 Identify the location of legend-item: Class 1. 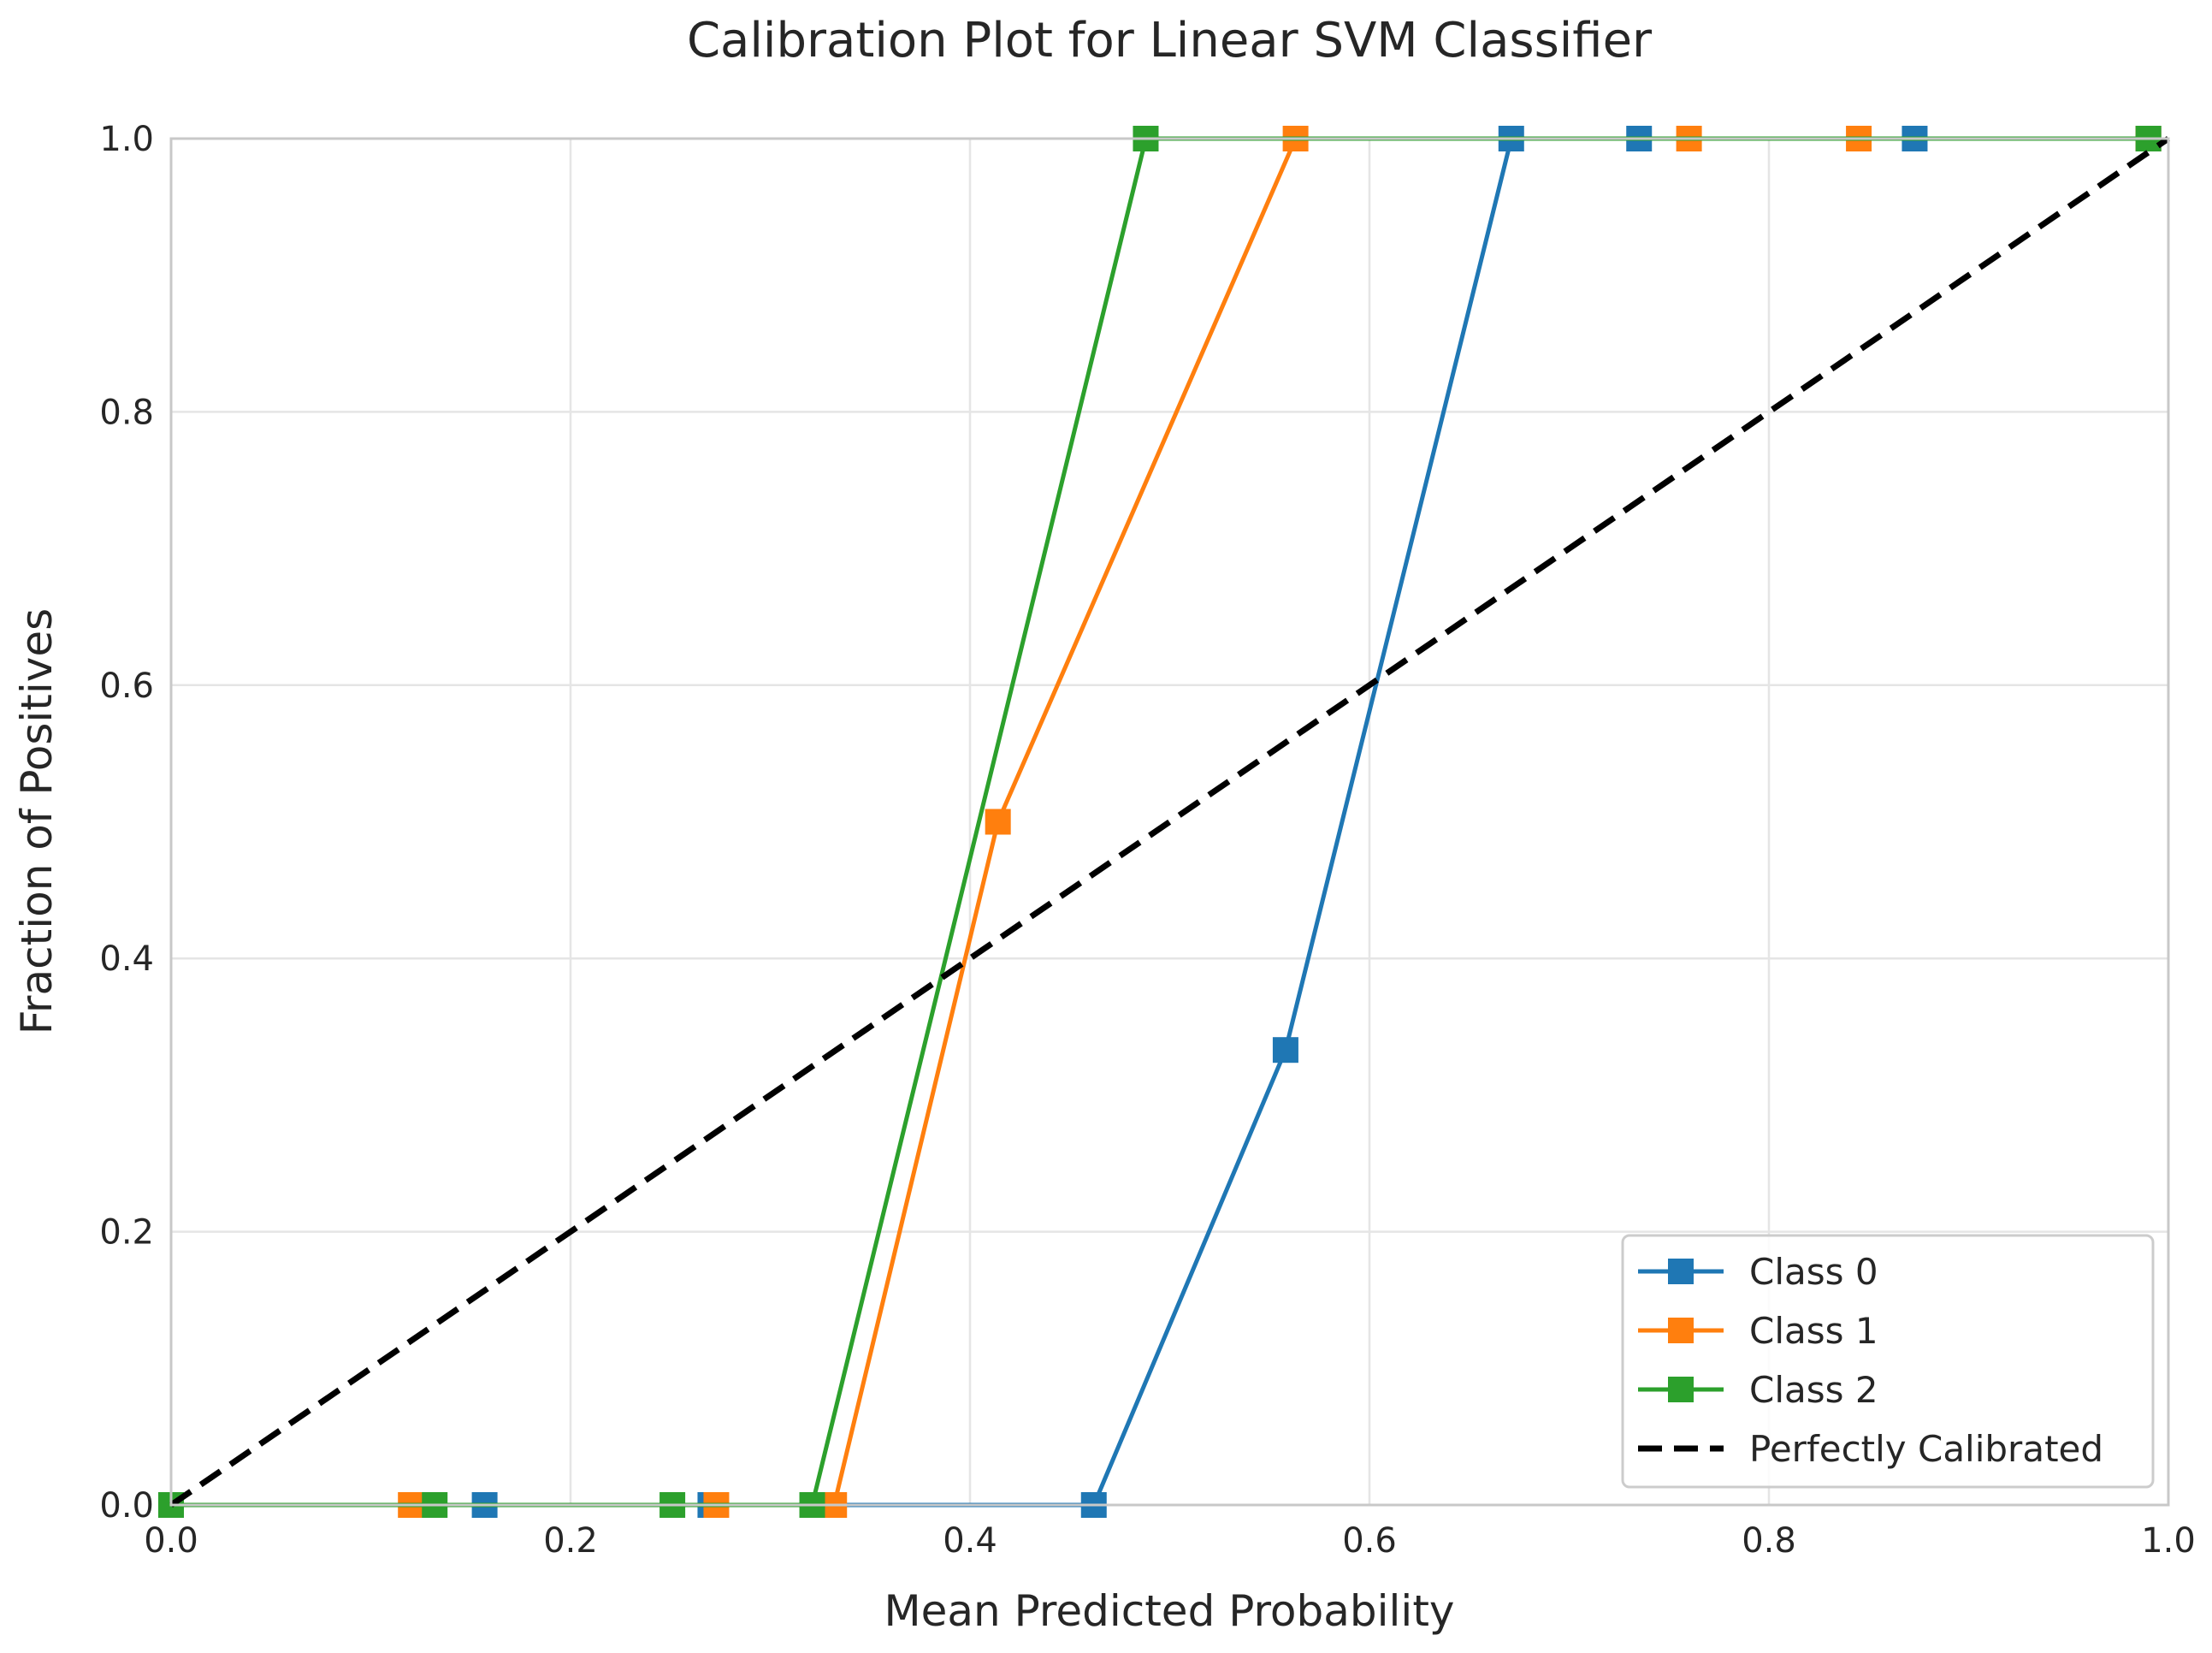
(1758, 1331).